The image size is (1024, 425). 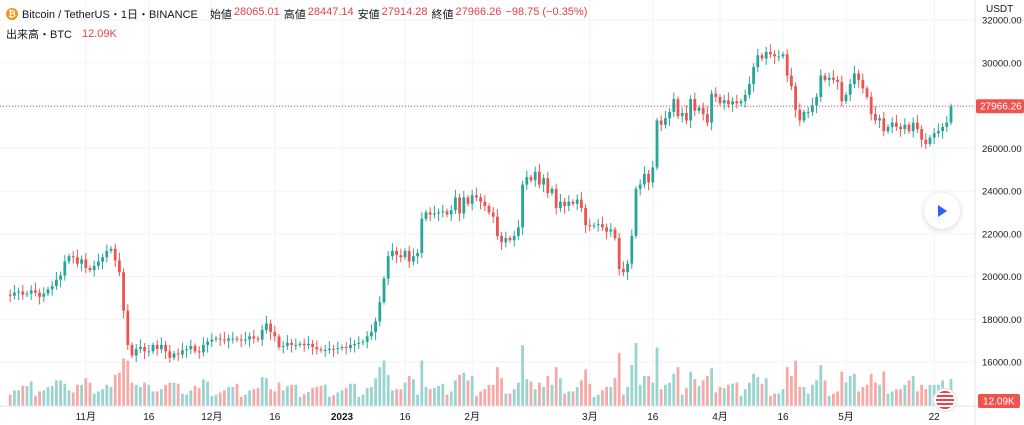 I want to click on x-tick-label: 4月, so click(x=720, y=417).